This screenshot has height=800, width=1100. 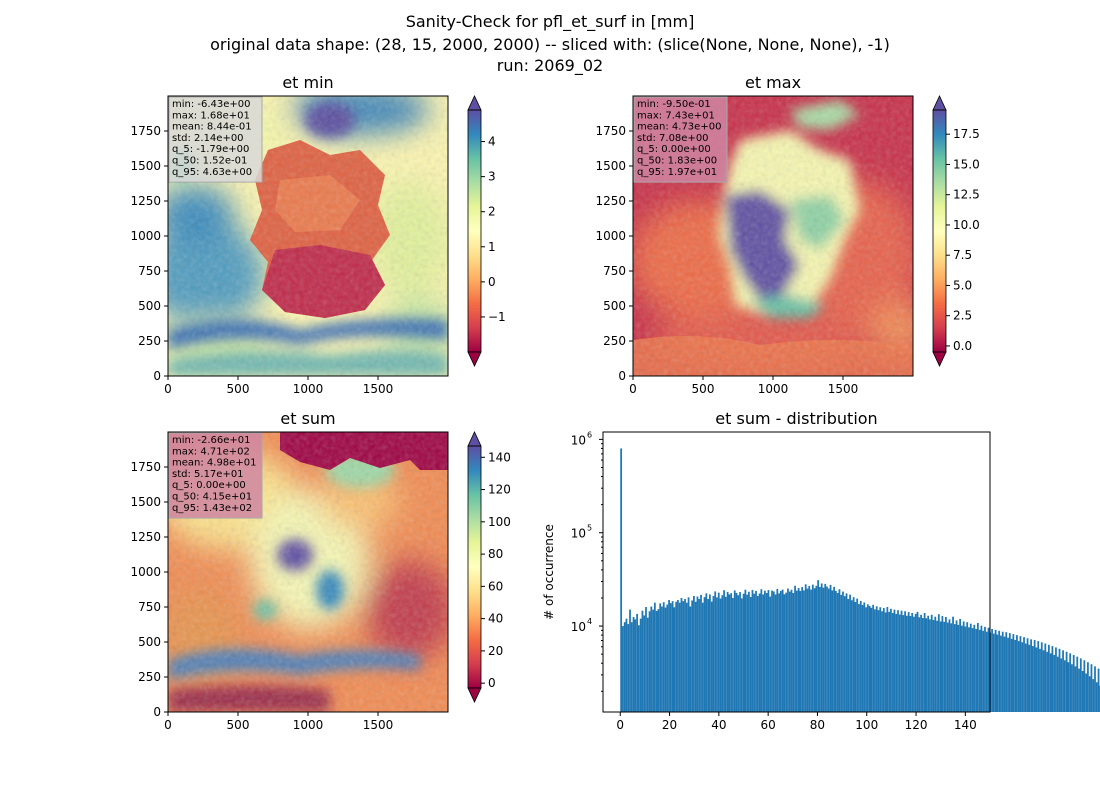 What do you see at coordinates (817, 725) in the screenshot?
I see `x-tick-label: 80` at bounding box center [817, 725].